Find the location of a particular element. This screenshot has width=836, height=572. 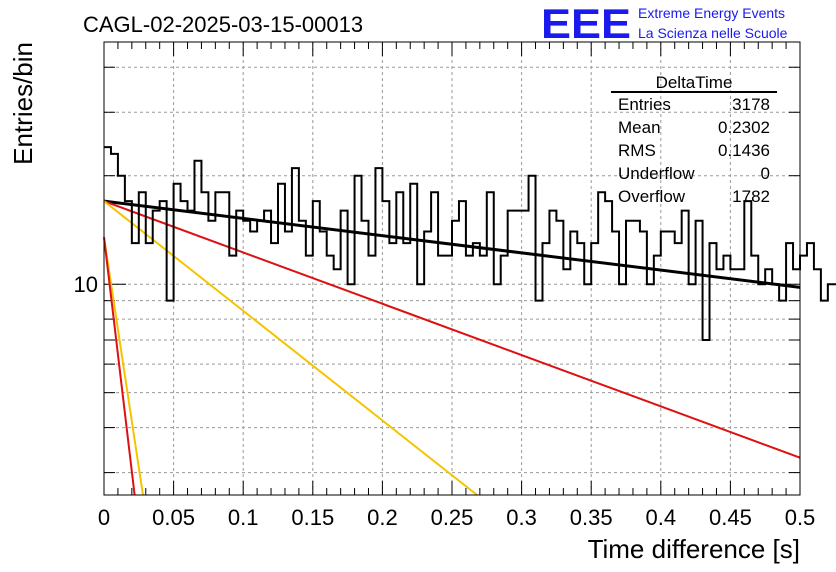

eee-logo-mark: EEE is located at coordinates (586, 23).